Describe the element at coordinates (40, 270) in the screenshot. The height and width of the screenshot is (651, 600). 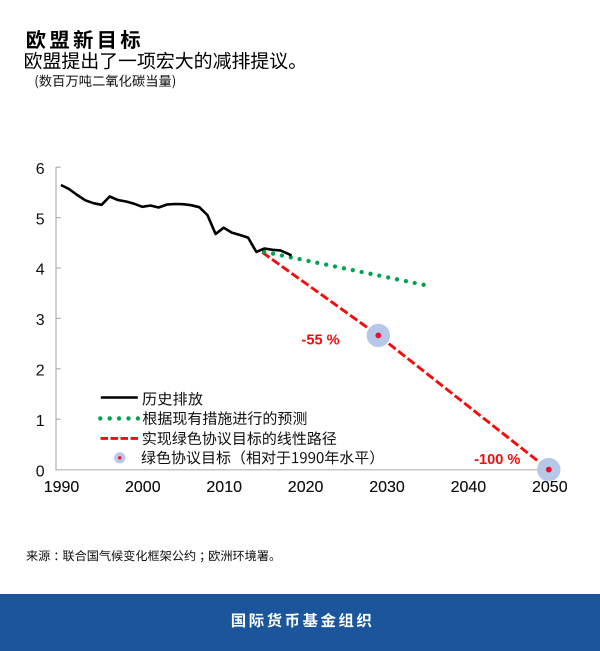
I see `svg-text: 4` at that location.